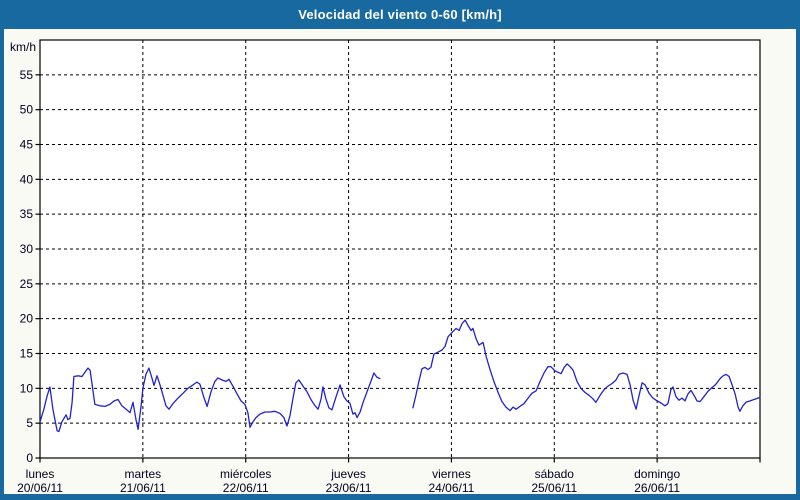  Describe the element at coordinates (349, 487) in the screenshot. I see `x-date-label: 23/06/11` at that location.